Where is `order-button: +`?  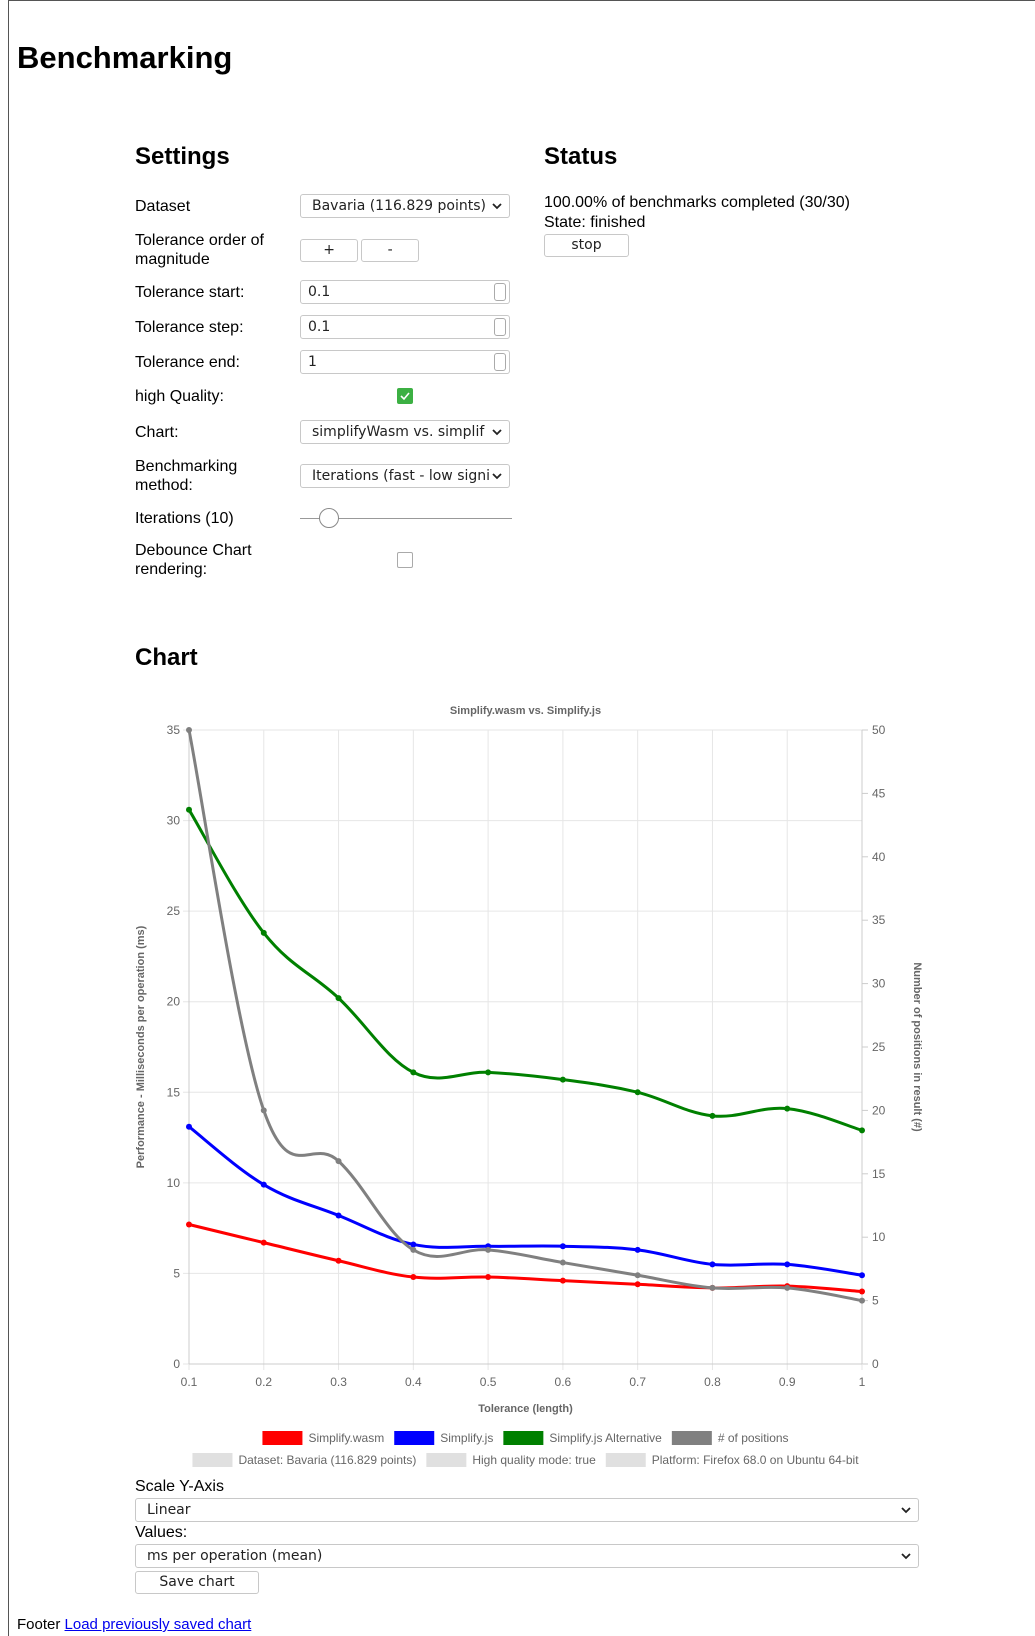
order-button: + is located at coordinates (329, 250).